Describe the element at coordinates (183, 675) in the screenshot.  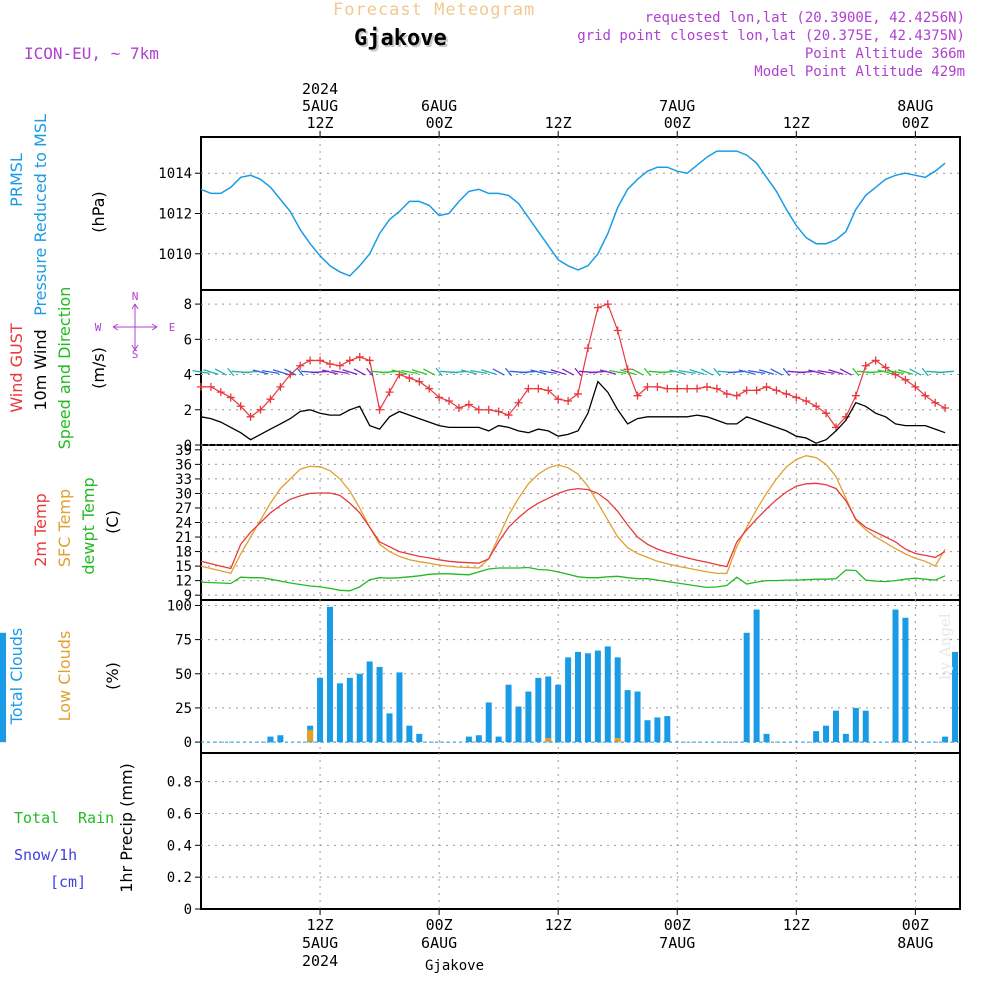
I see `y-tick-label: 50` at that location.